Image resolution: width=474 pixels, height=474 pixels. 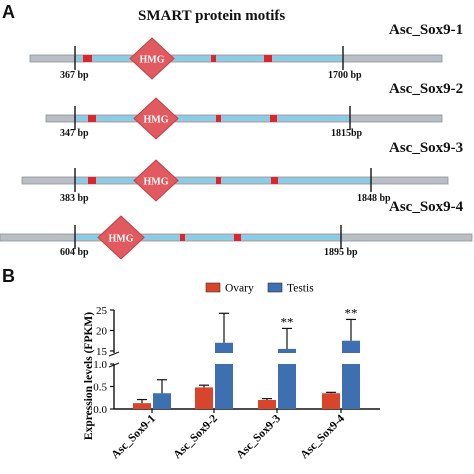 What do you see at coordinates (246, 357) in the screenshot?
I see `chart-bars: ** **` at bounding box center [246, 357].